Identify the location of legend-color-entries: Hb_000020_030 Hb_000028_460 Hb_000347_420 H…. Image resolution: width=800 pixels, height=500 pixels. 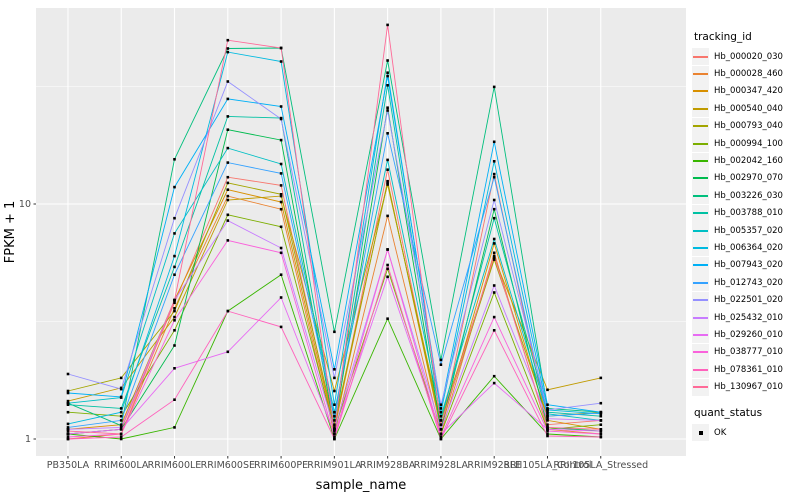
(746, 222).